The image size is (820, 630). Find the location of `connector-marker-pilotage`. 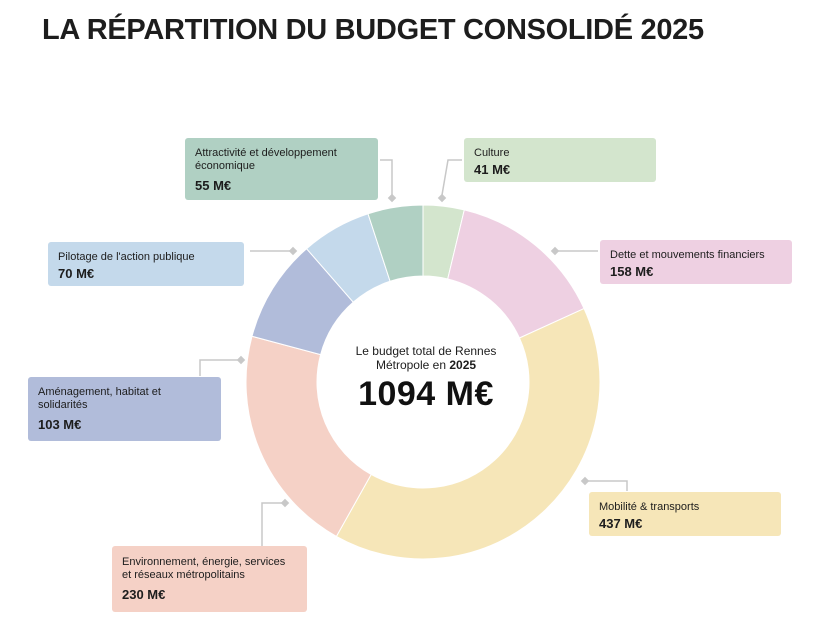

connector-marker-pilotage is located at coordinates (293, 251).